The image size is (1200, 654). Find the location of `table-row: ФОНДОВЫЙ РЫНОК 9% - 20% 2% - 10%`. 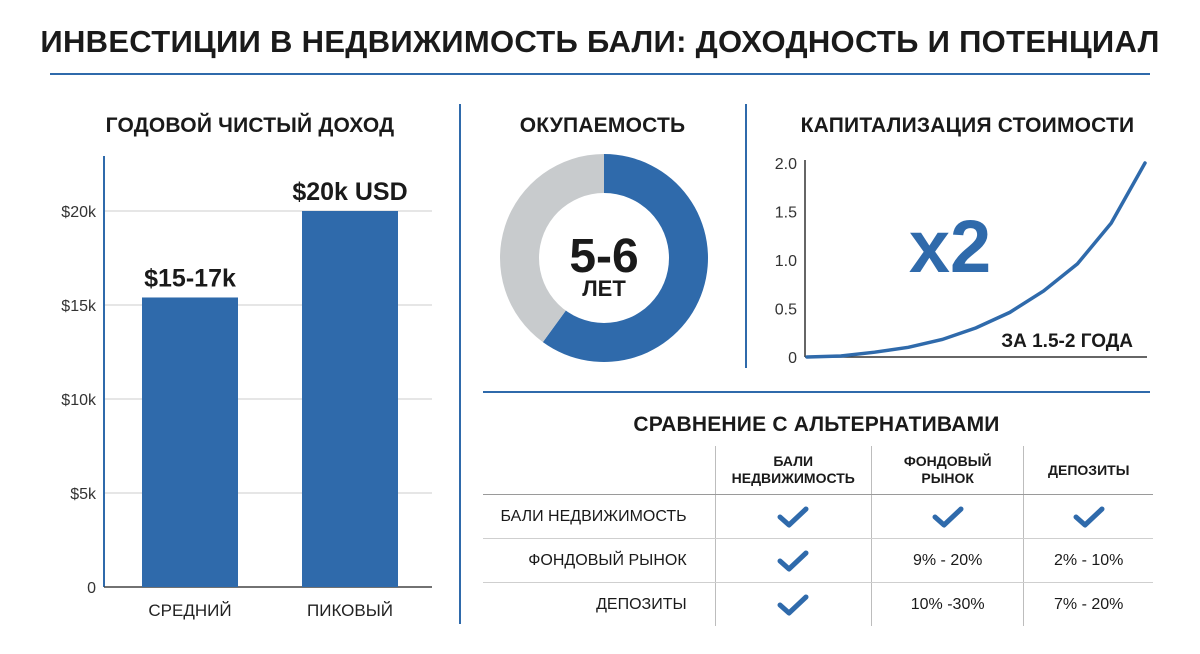

table-row: ФОНДОВЫЙ РЫНОК 9% - 20% 2% - 10% is located at coordinates (818, 560).